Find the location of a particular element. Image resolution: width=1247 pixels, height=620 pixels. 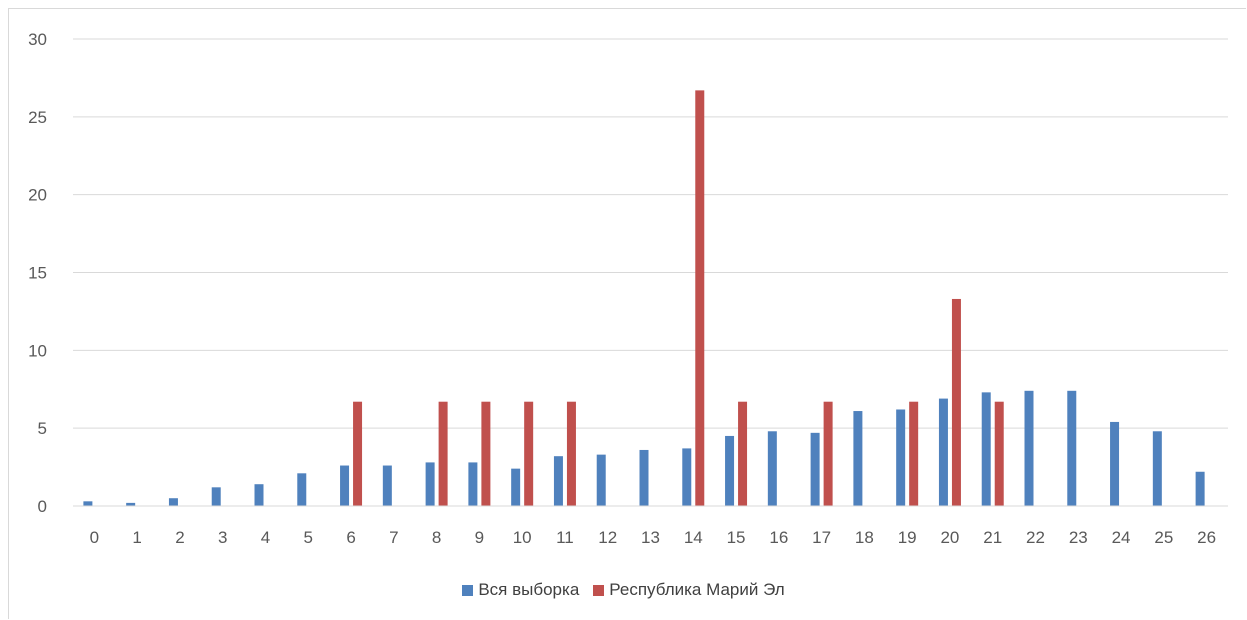

x-tick-label: 1 is located at coordinates (136, 537).